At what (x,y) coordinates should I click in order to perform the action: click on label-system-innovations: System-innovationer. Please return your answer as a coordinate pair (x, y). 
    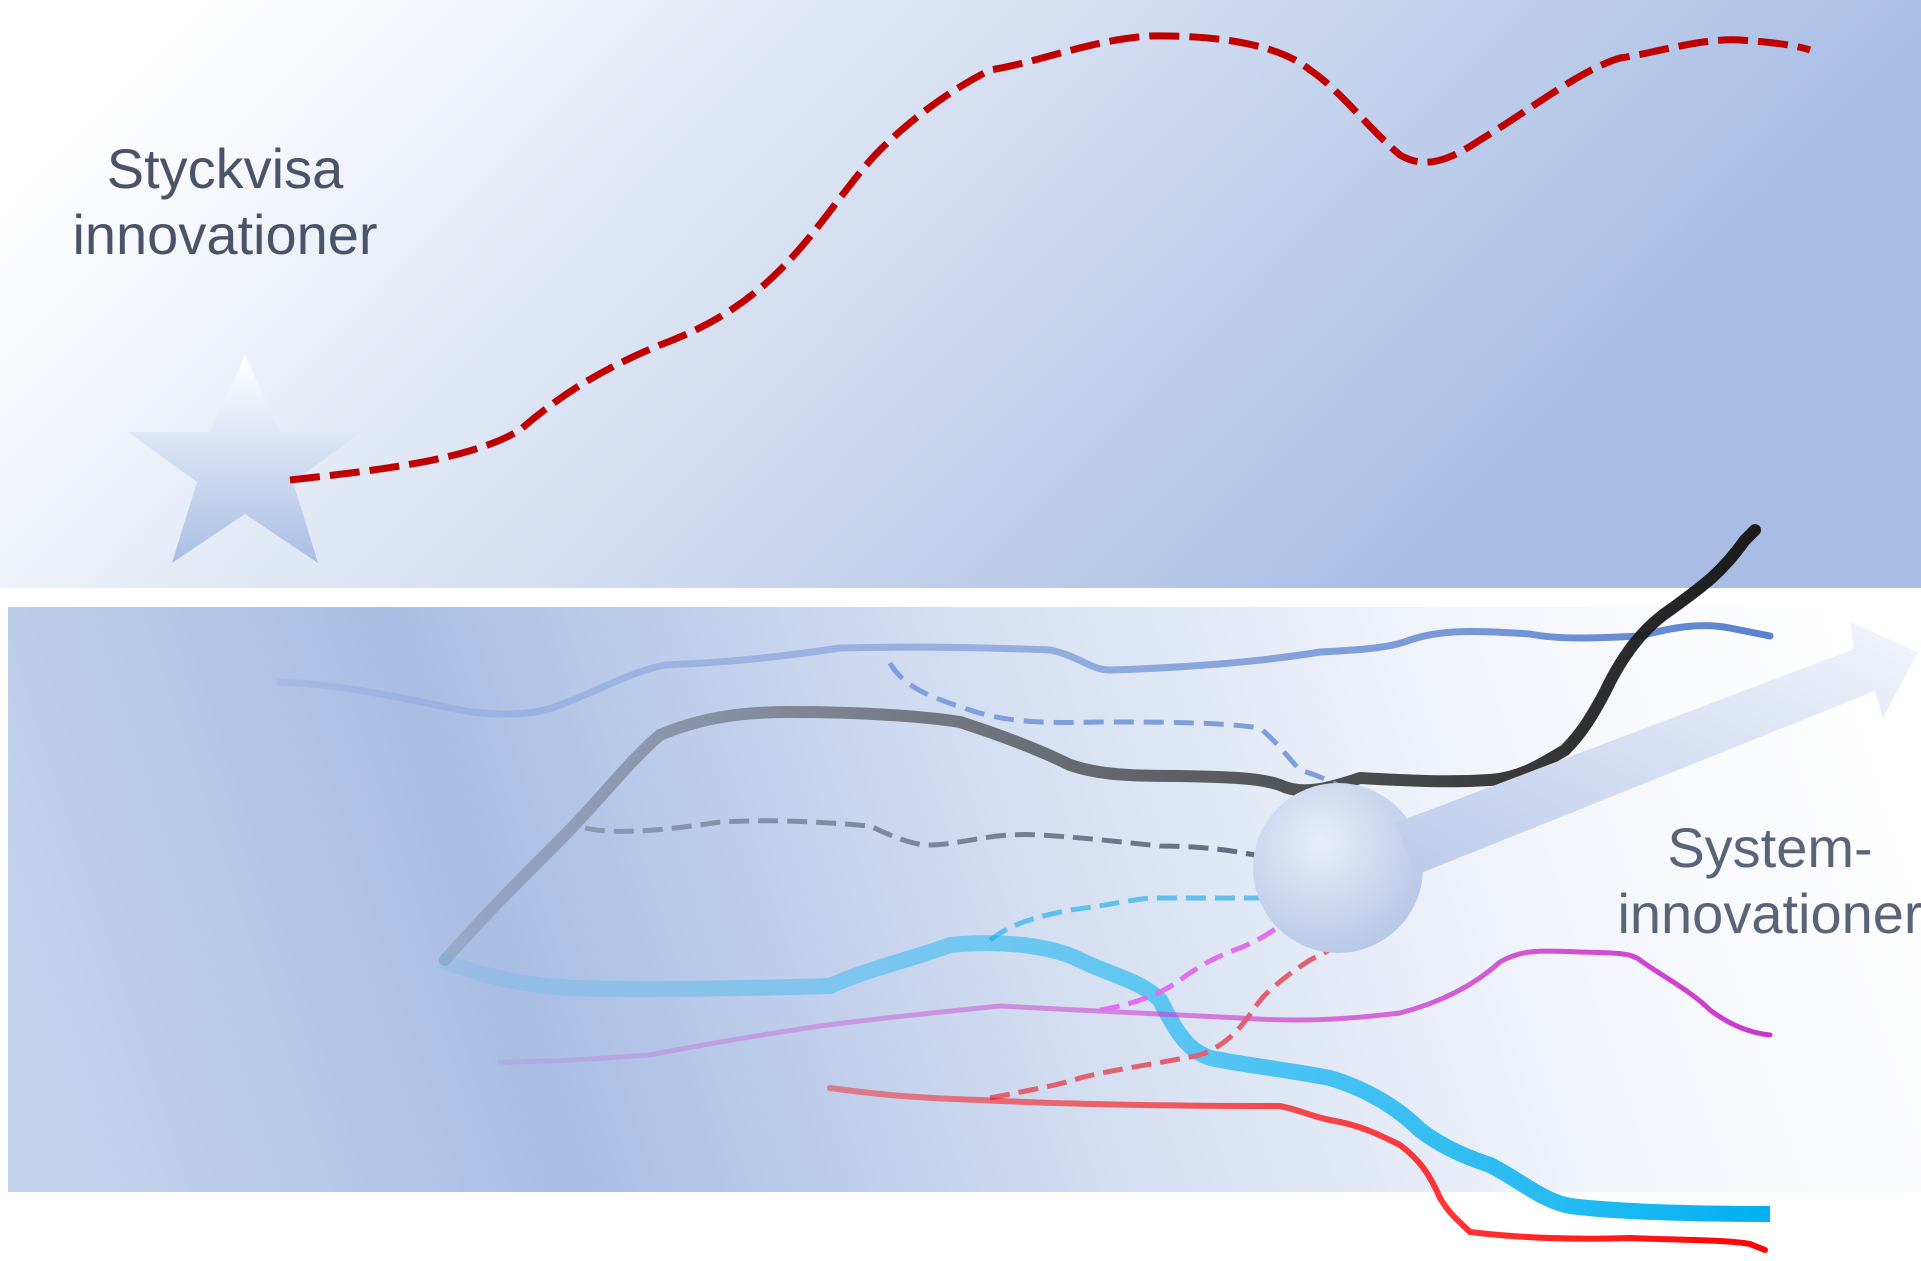
    Looking at the image, I should click on (1760, 881).